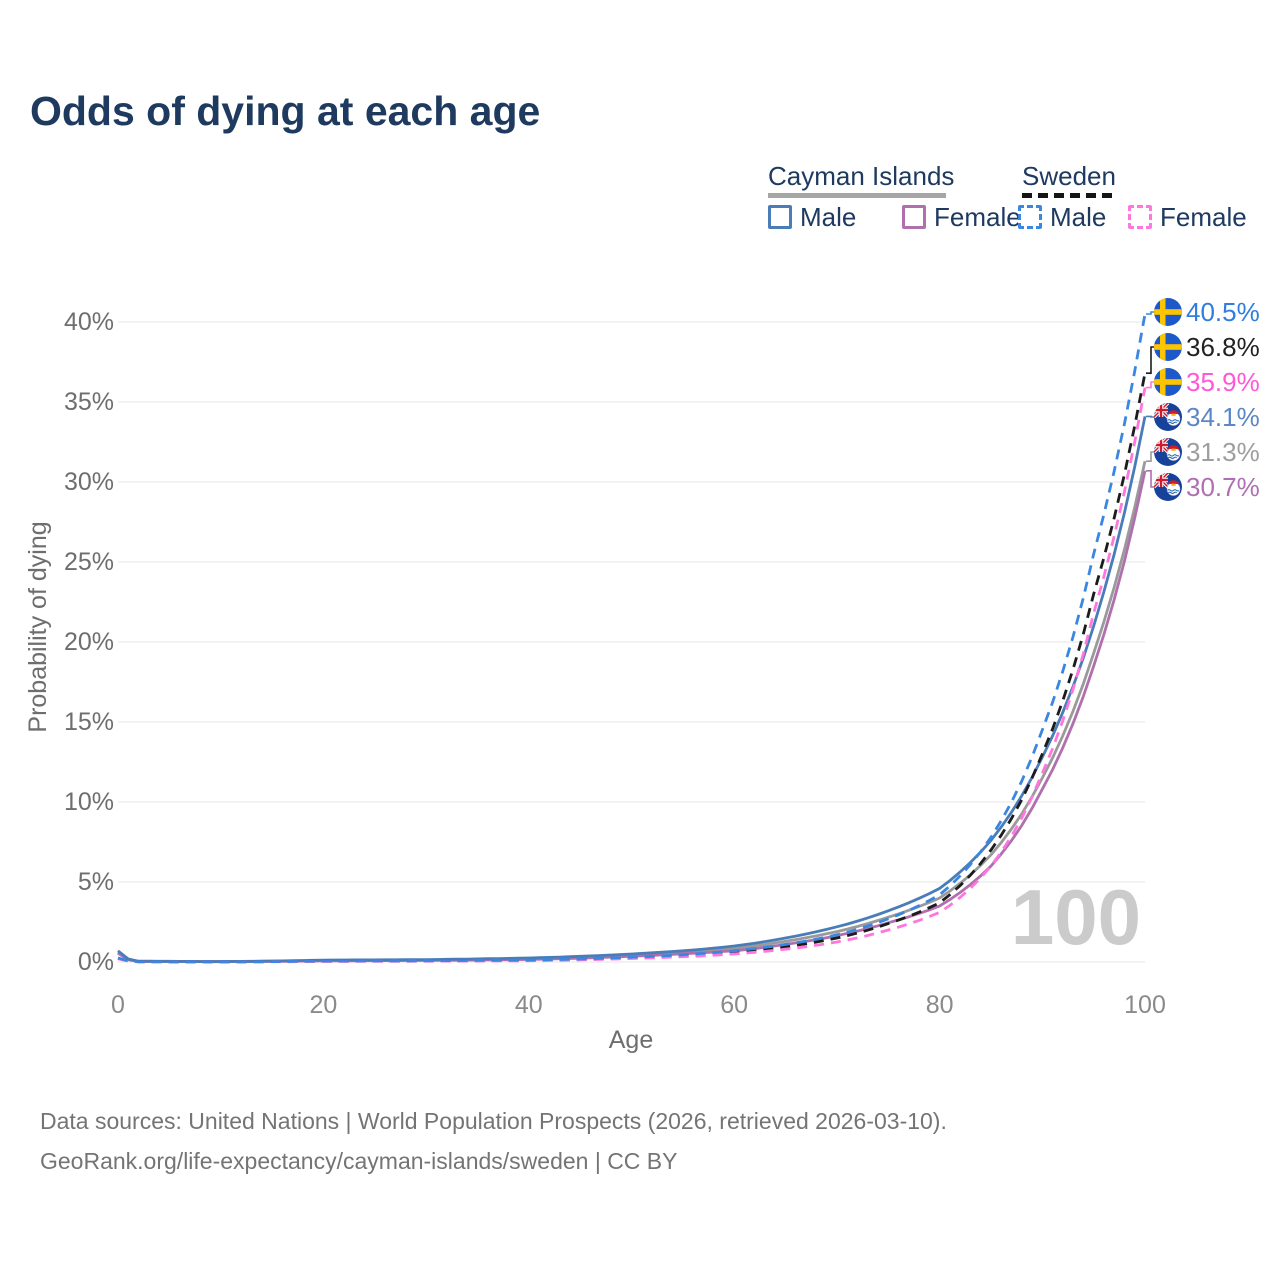 This screenshot has width=1280, height=1280. I want to click on legend-item-sweden-female: Female, so click(1187, 217).